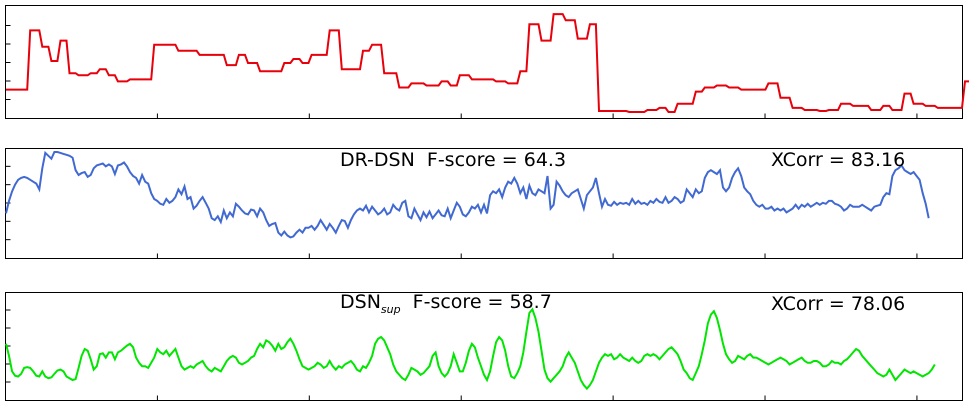 The height and width of the screenshot is (406, 969). Describe the element at coordinates (838, 160) in the screenshot. I see `drdsn-xcorr-label: XCorr = 83.16` at that location.